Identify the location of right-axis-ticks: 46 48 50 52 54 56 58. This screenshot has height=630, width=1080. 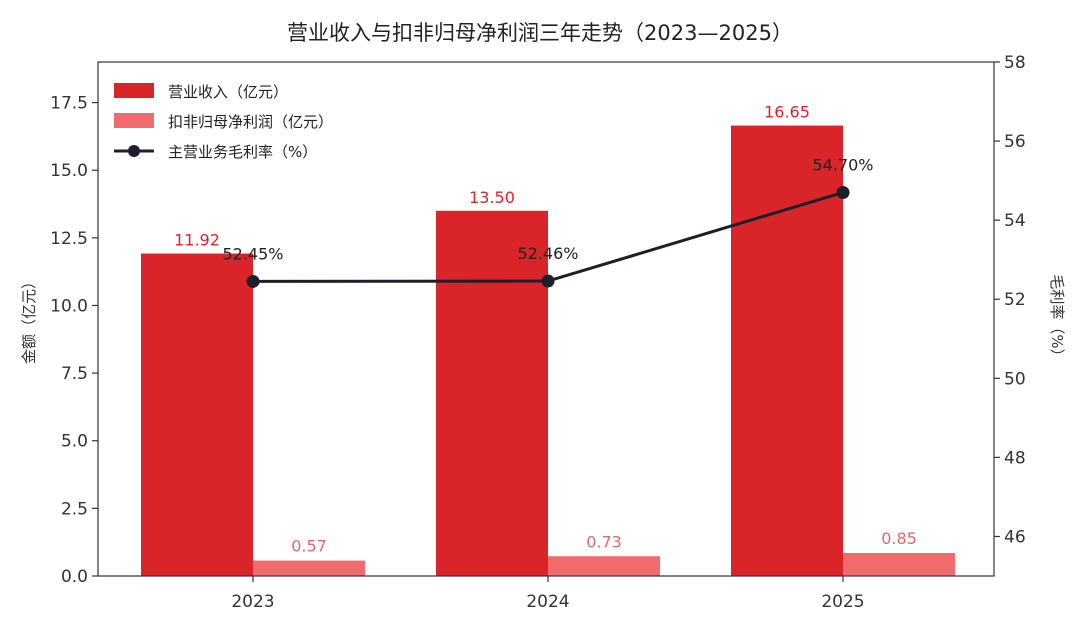
(1010, 300).